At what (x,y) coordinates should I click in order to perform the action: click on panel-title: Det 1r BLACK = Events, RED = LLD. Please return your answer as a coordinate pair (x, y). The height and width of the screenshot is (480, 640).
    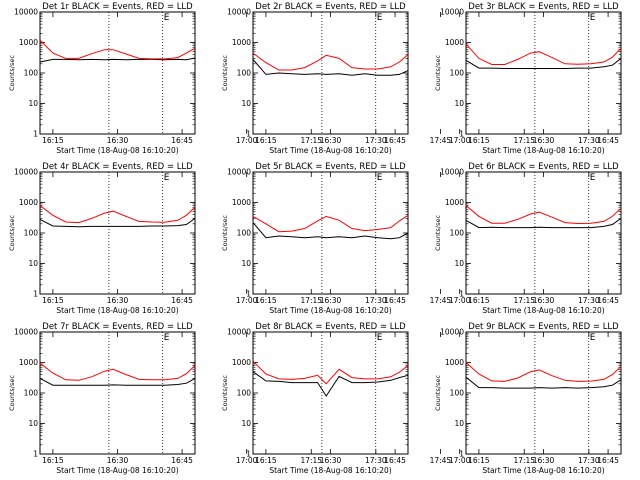
    Looking at the image, I should click on (117, 7).